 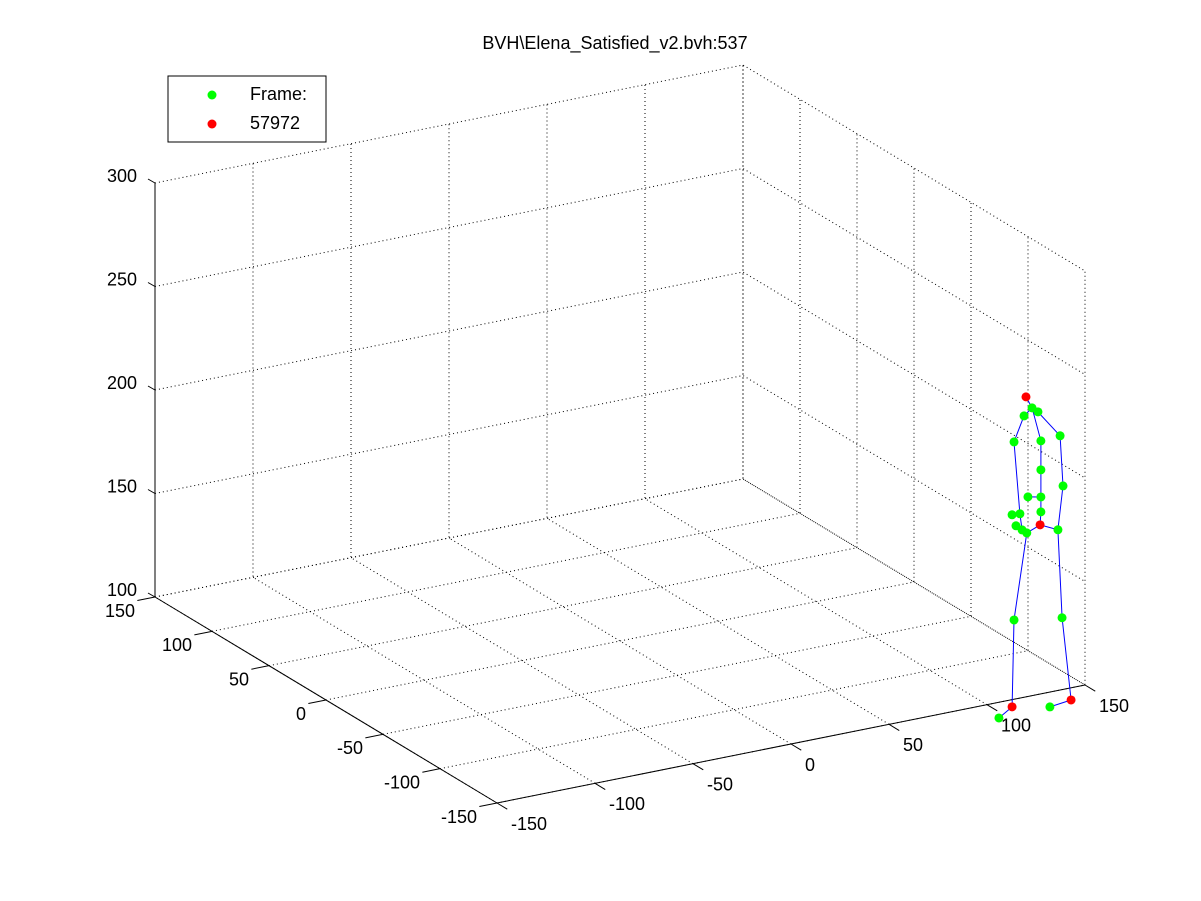 What do you see at coordinates (301, 714) in the screenshot?
I see `y-tick-label: 0` at bounding box center [301, 714].